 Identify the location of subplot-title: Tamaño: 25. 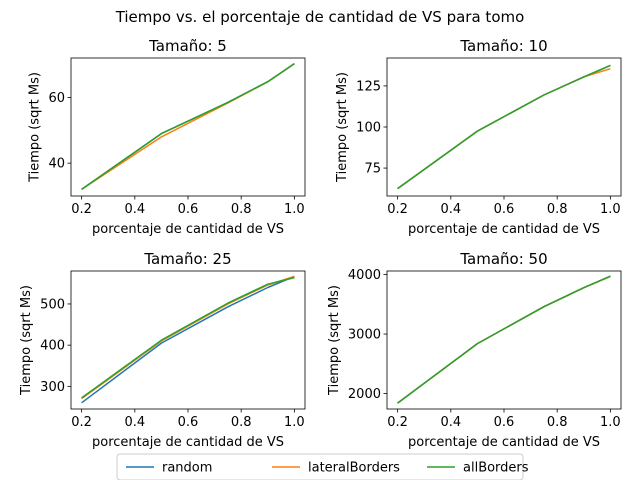
(187, 259).